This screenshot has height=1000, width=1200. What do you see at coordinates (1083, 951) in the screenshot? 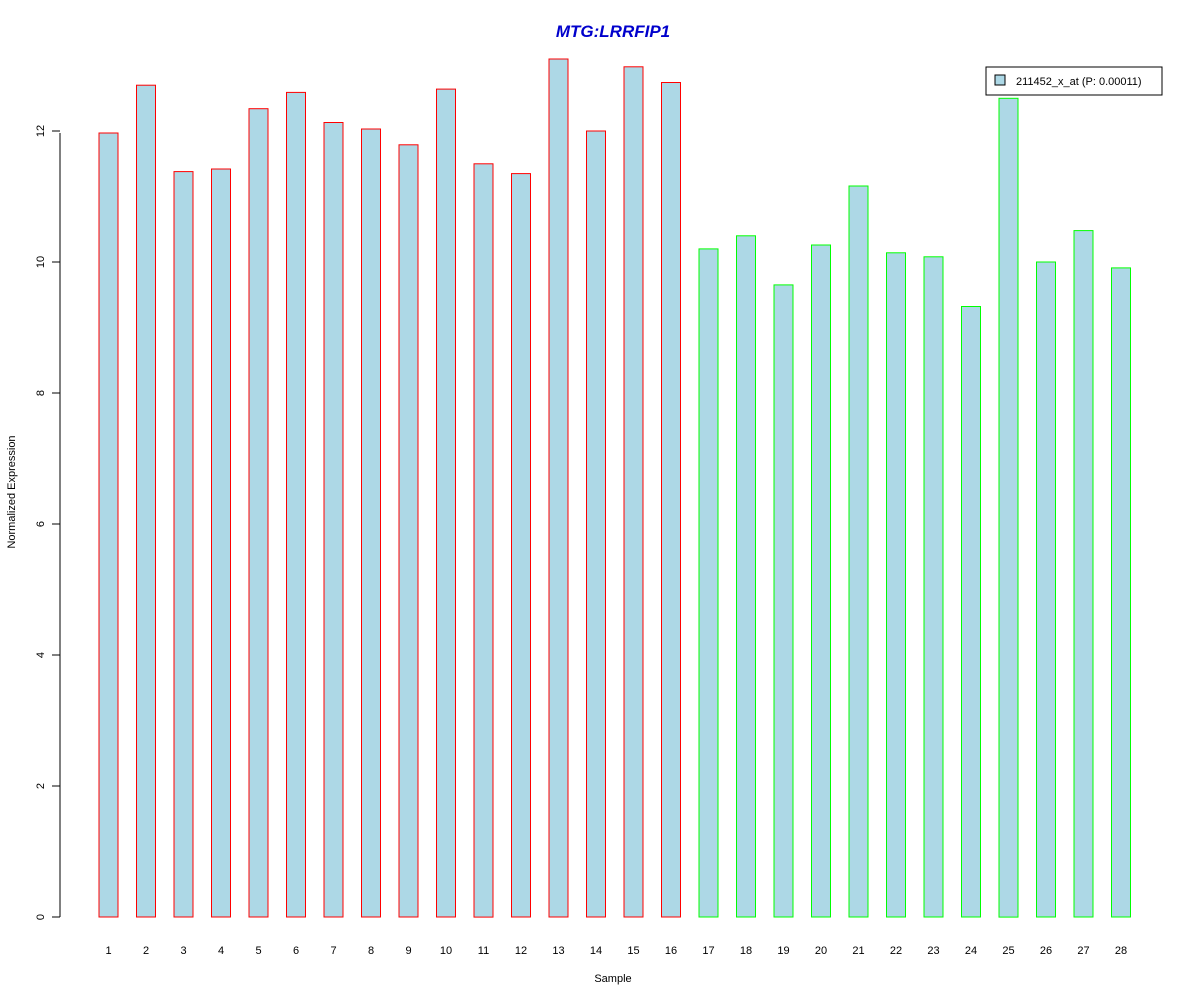
I see `x-tick-label: 27` at bounding box center [1083, 951].